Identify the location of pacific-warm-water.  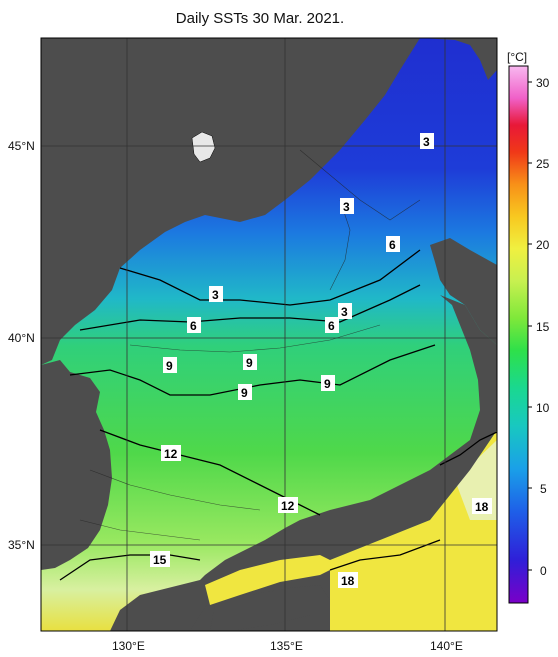
(413, 530).